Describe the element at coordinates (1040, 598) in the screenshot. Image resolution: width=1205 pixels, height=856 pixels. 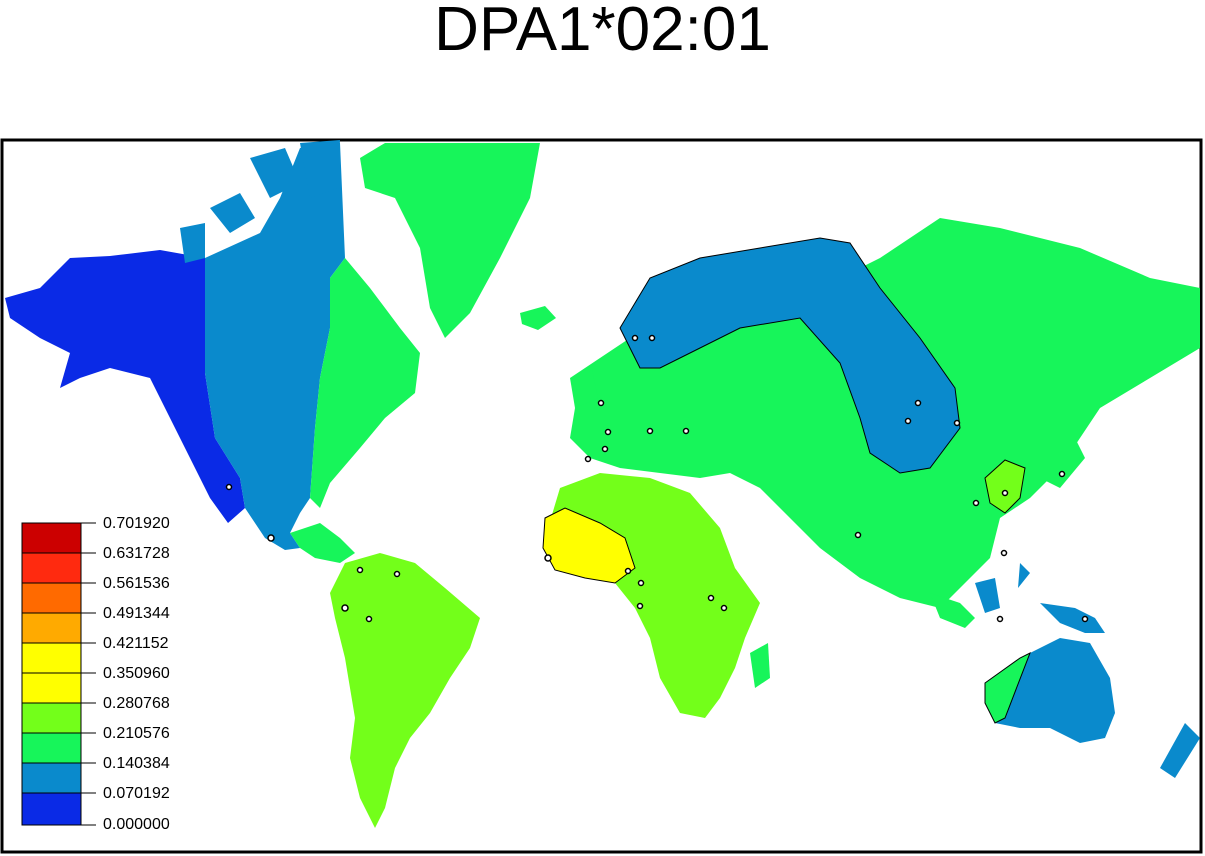
I see `region-indonesia` at that location.